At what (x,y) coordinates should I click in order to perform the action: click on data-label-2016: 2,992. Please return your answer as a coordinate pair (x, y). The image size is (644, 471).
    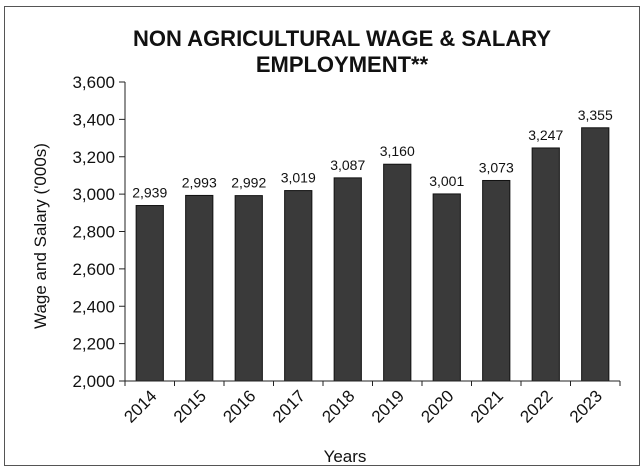
    Looking at the image, I should click on (248, 183).